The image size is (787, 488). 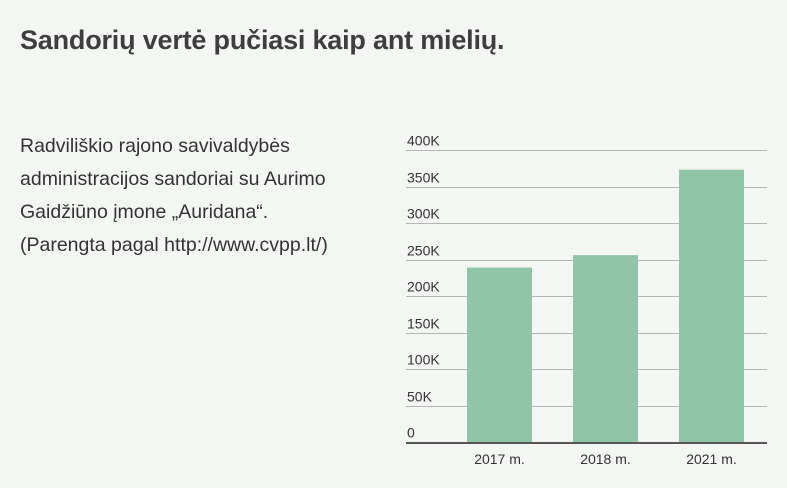 What do you see at coordinates (262, 40) in the screenshot?
I see `page-title: Sandorių vertė pučiasi kaip ant mielių.` at bounding box center [262, 40].